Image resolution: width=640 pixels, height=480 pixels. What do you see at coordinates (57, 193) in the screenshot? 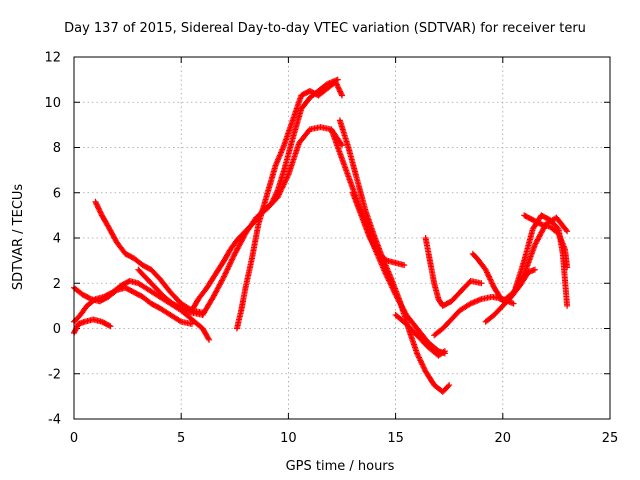
I see `y-tick-label: 6` at bounding box center [57, 193].